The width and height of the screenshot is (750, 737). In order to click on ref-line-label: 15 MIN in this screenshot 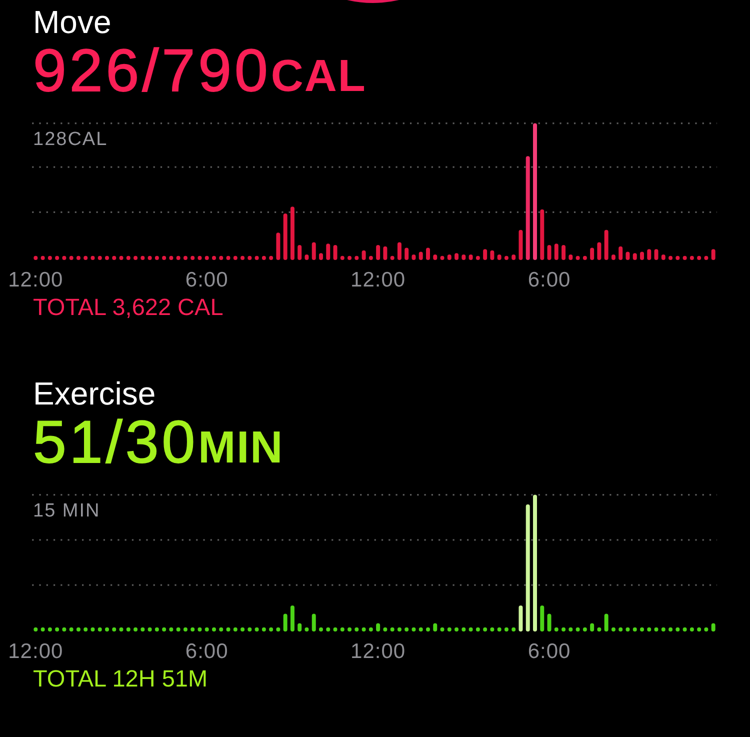, I will do `click(66, 511)`.